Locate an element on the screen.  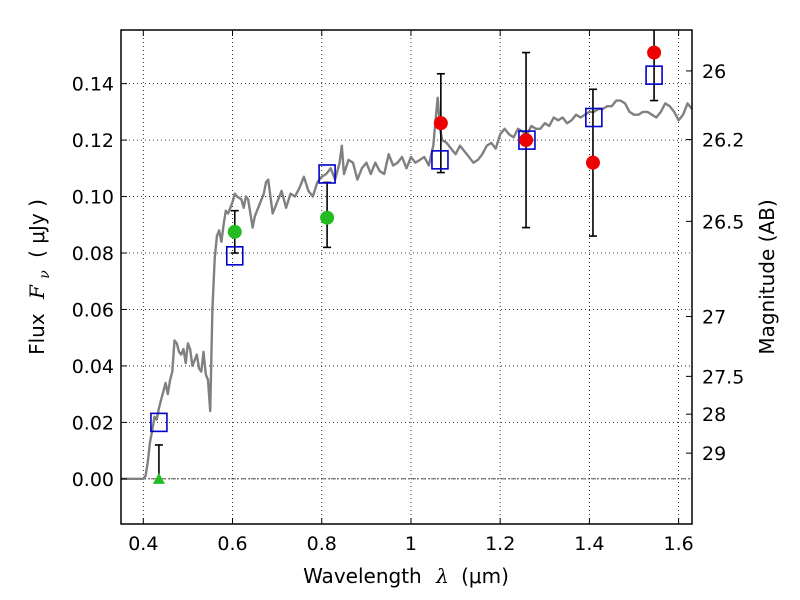
y-tick-label: 0.10 is located at coordinates (93, 198).